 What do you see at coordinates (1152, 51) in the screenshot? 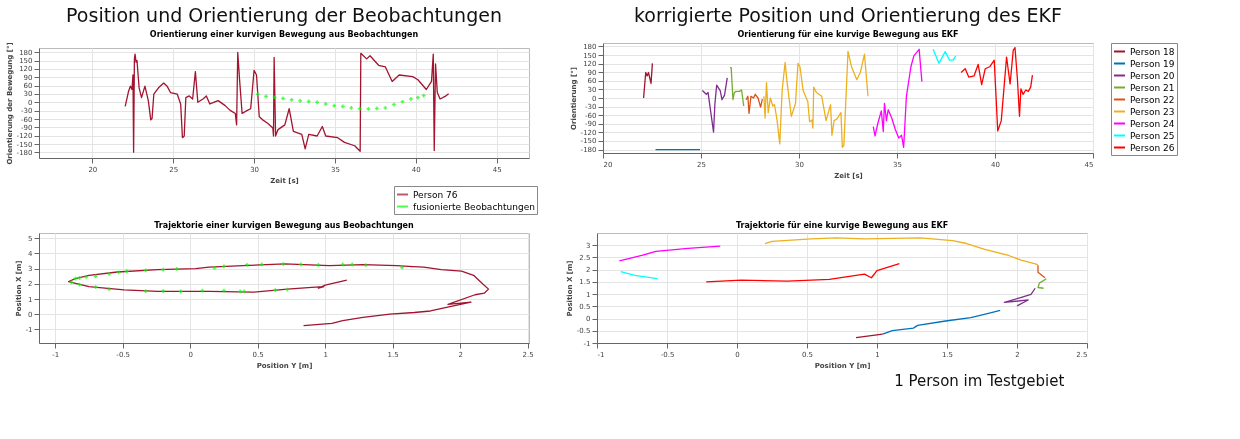
I see `legend-label: Person 18` at bounding box center [1152, 51].